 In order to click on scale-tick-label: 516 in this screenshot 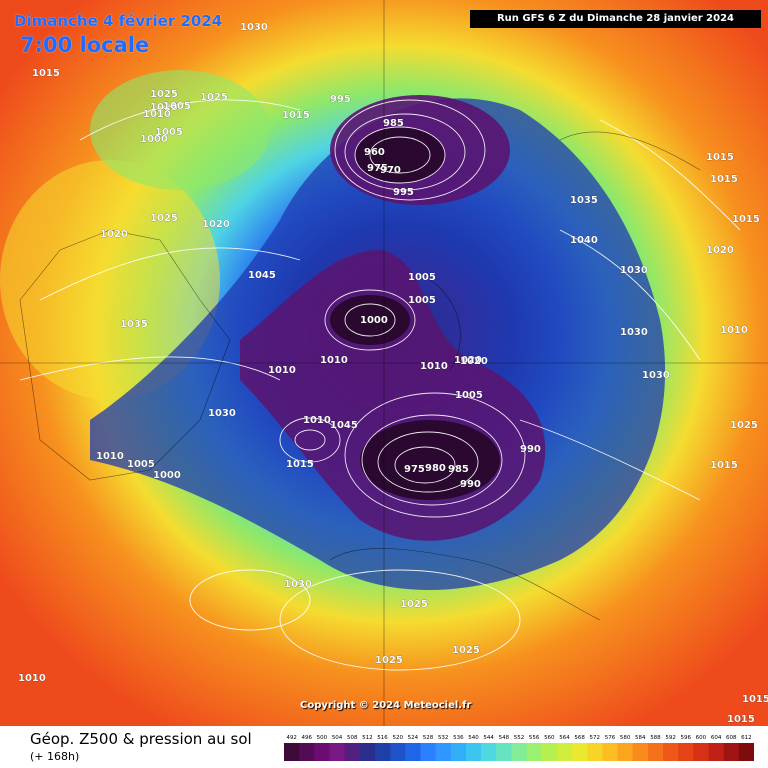, I will do `click(382, 738)`.